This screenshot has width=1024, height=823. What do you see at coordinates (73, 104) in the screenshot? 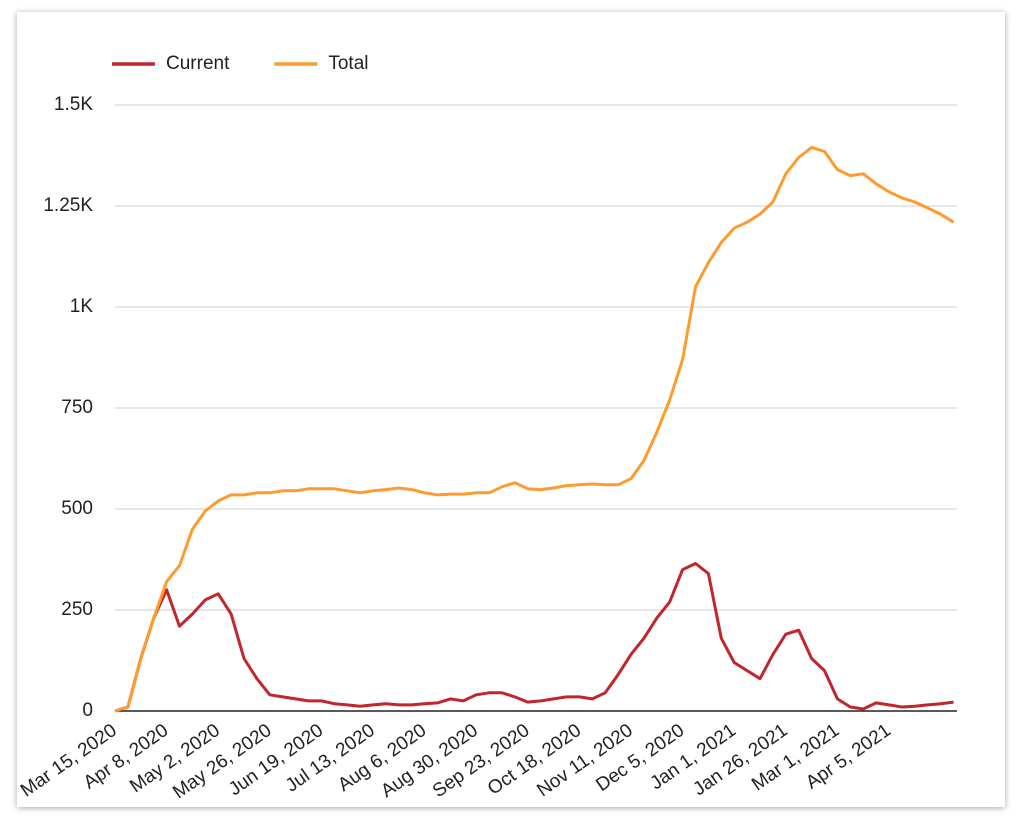
I see `y-tick-label: 1.5K` at bounding box center [73, 104].